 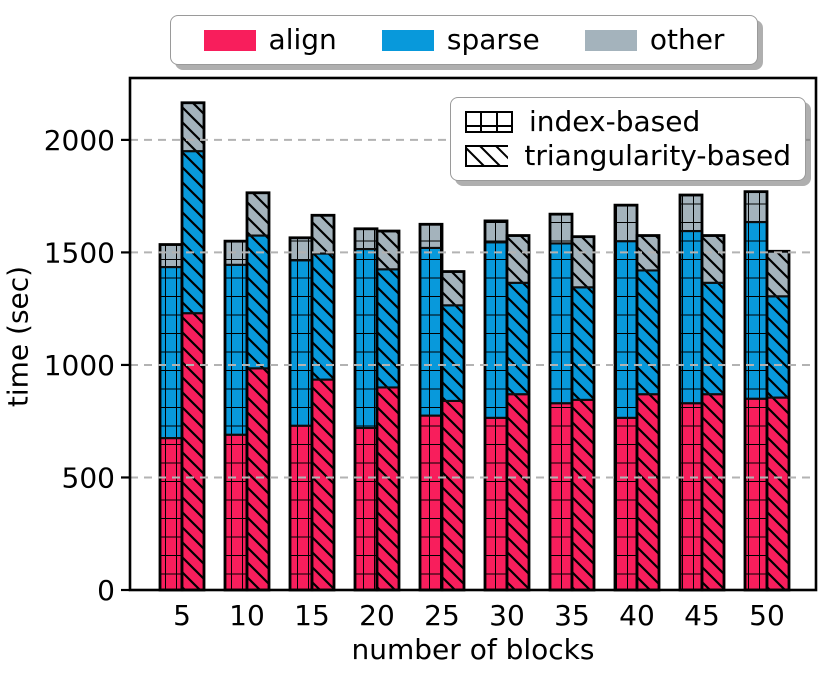 I want to click on hatch-legend: index-based triangularity-based, so click(x=628, y=139).